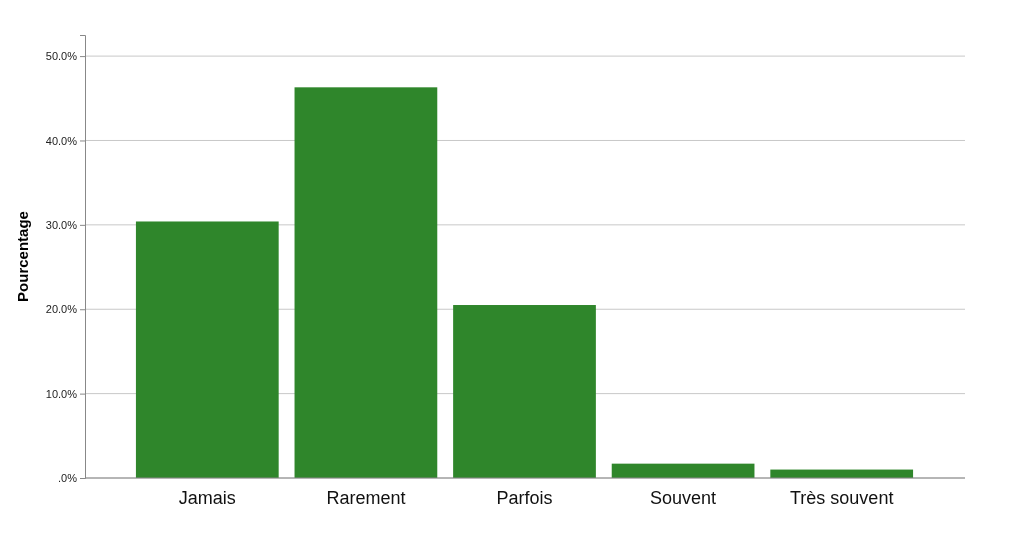  What do you see at coordinates (22, 256) in the screenshot?
I see `y-axis-title: Pourcentage` at bounding box center [22, 256].